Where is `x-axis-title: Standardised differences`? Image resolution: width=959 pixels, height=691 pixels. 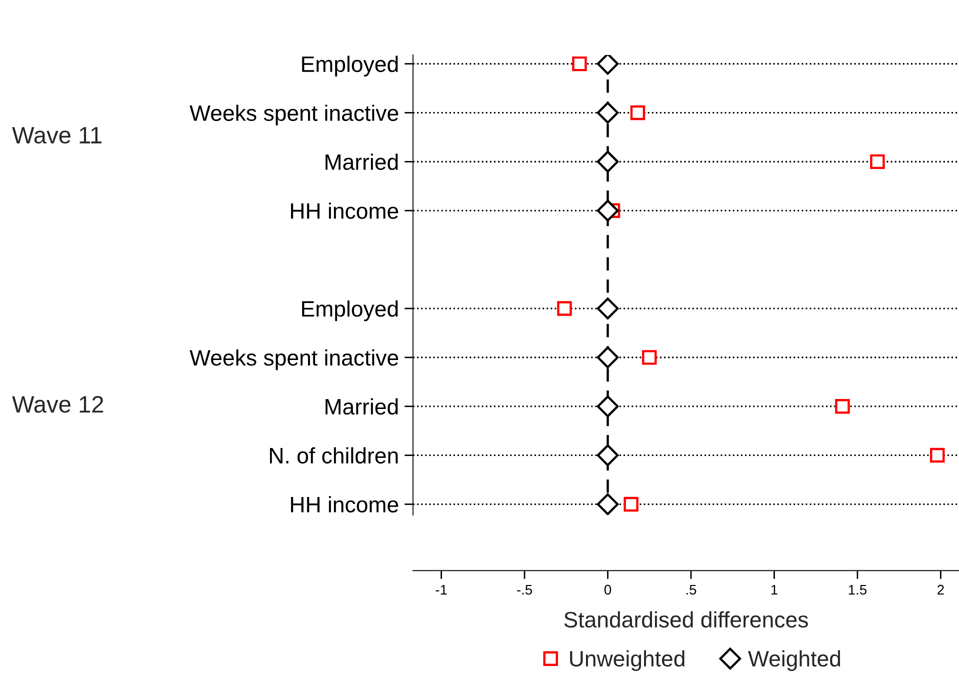
x-axis-title: Standardised differences is located at coordinates (686, 619).